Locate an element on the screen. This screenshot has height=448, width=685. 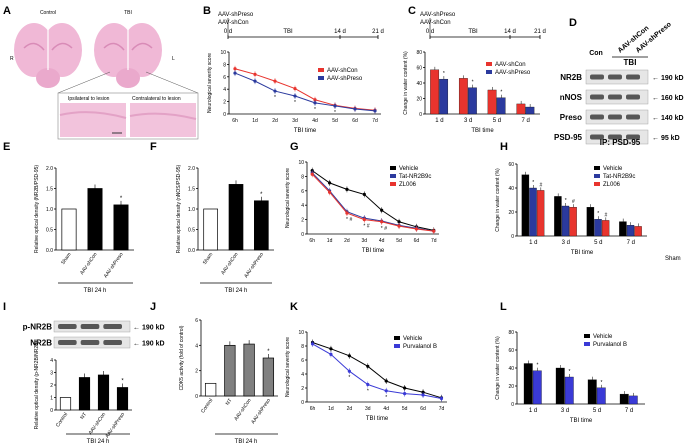
timeline-c-shpreso: AAV-shPreso is located at coordinates (438, 15).